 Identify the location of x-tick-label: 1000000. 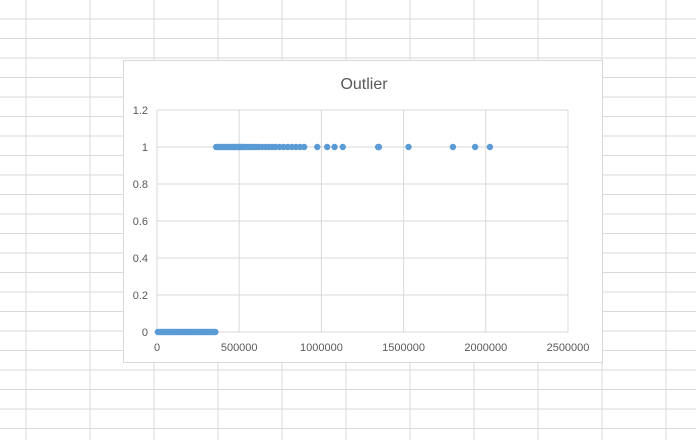
(321, 348).